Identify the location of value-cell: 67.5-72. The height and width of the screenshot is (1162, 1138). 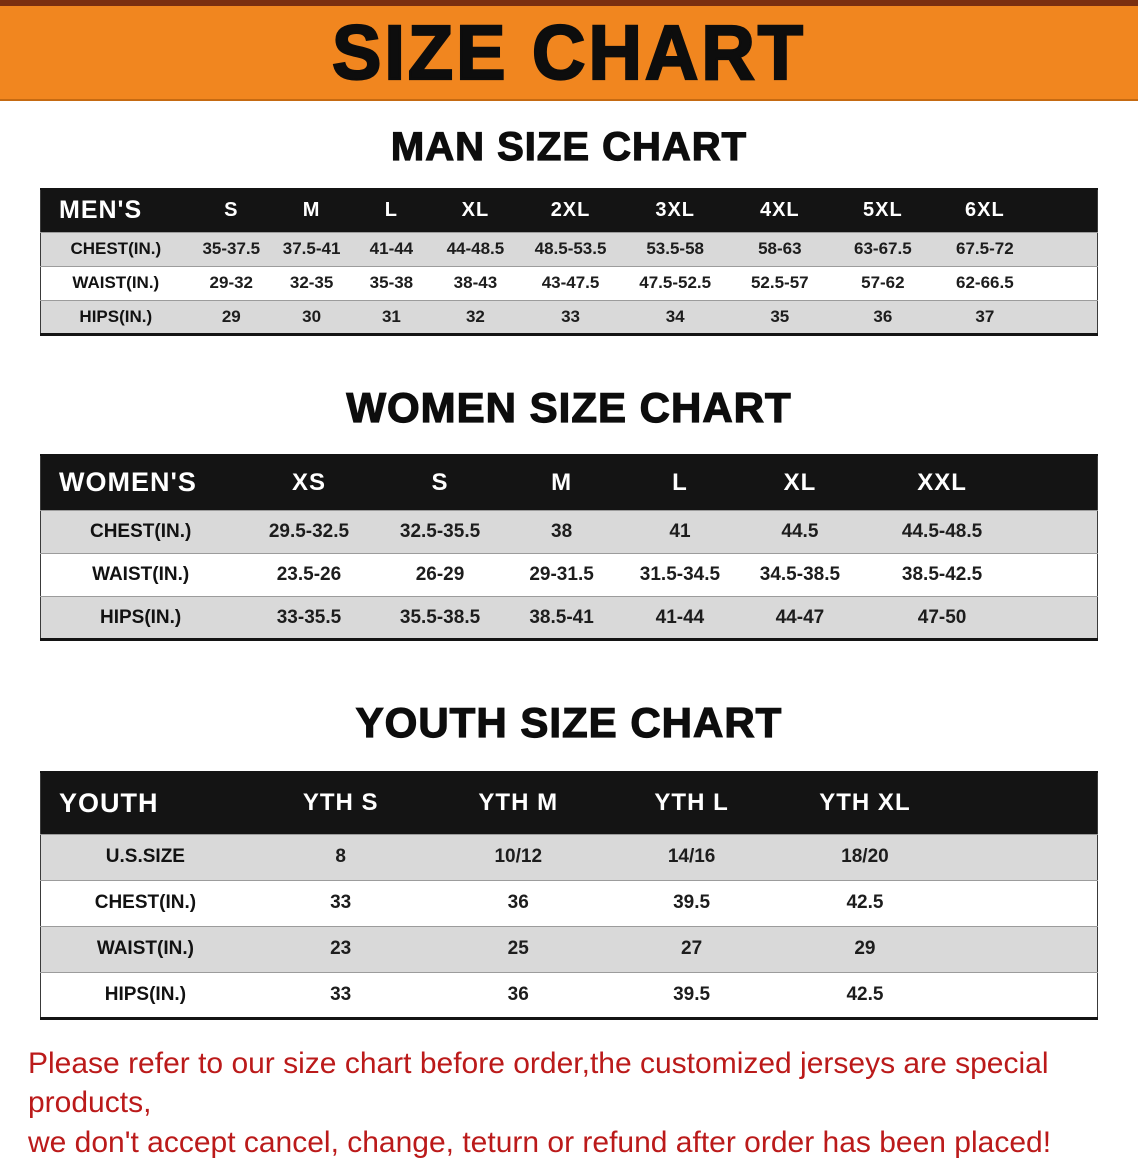
(985, 249).